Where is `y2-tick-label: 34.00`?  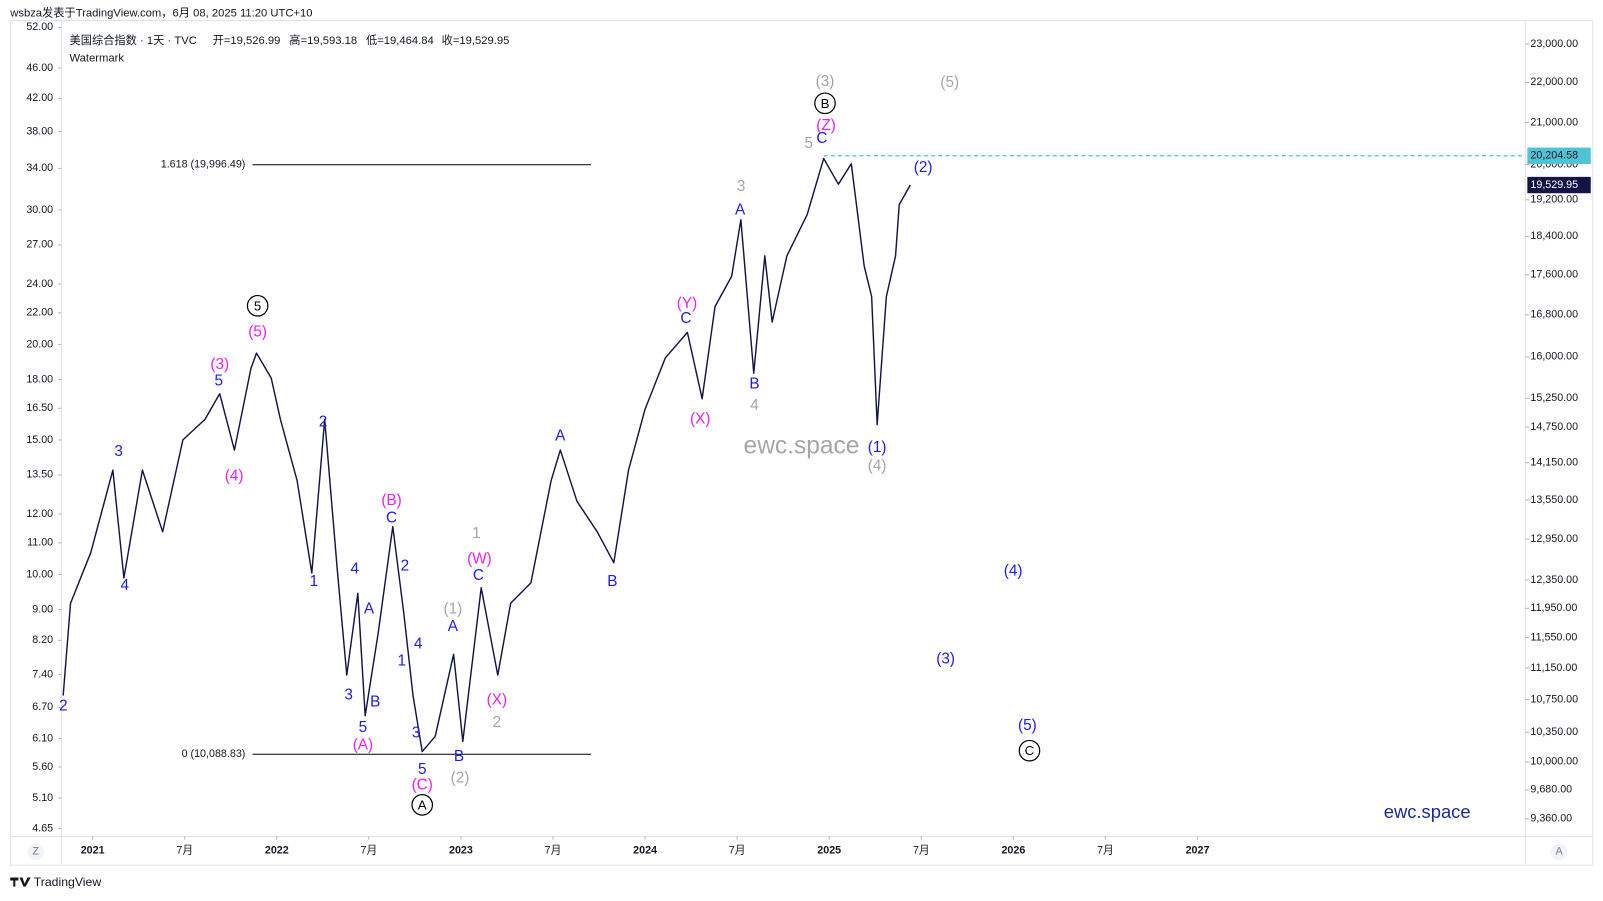
y2-tick-label: 34.00 is located at coordinates (39, 168).